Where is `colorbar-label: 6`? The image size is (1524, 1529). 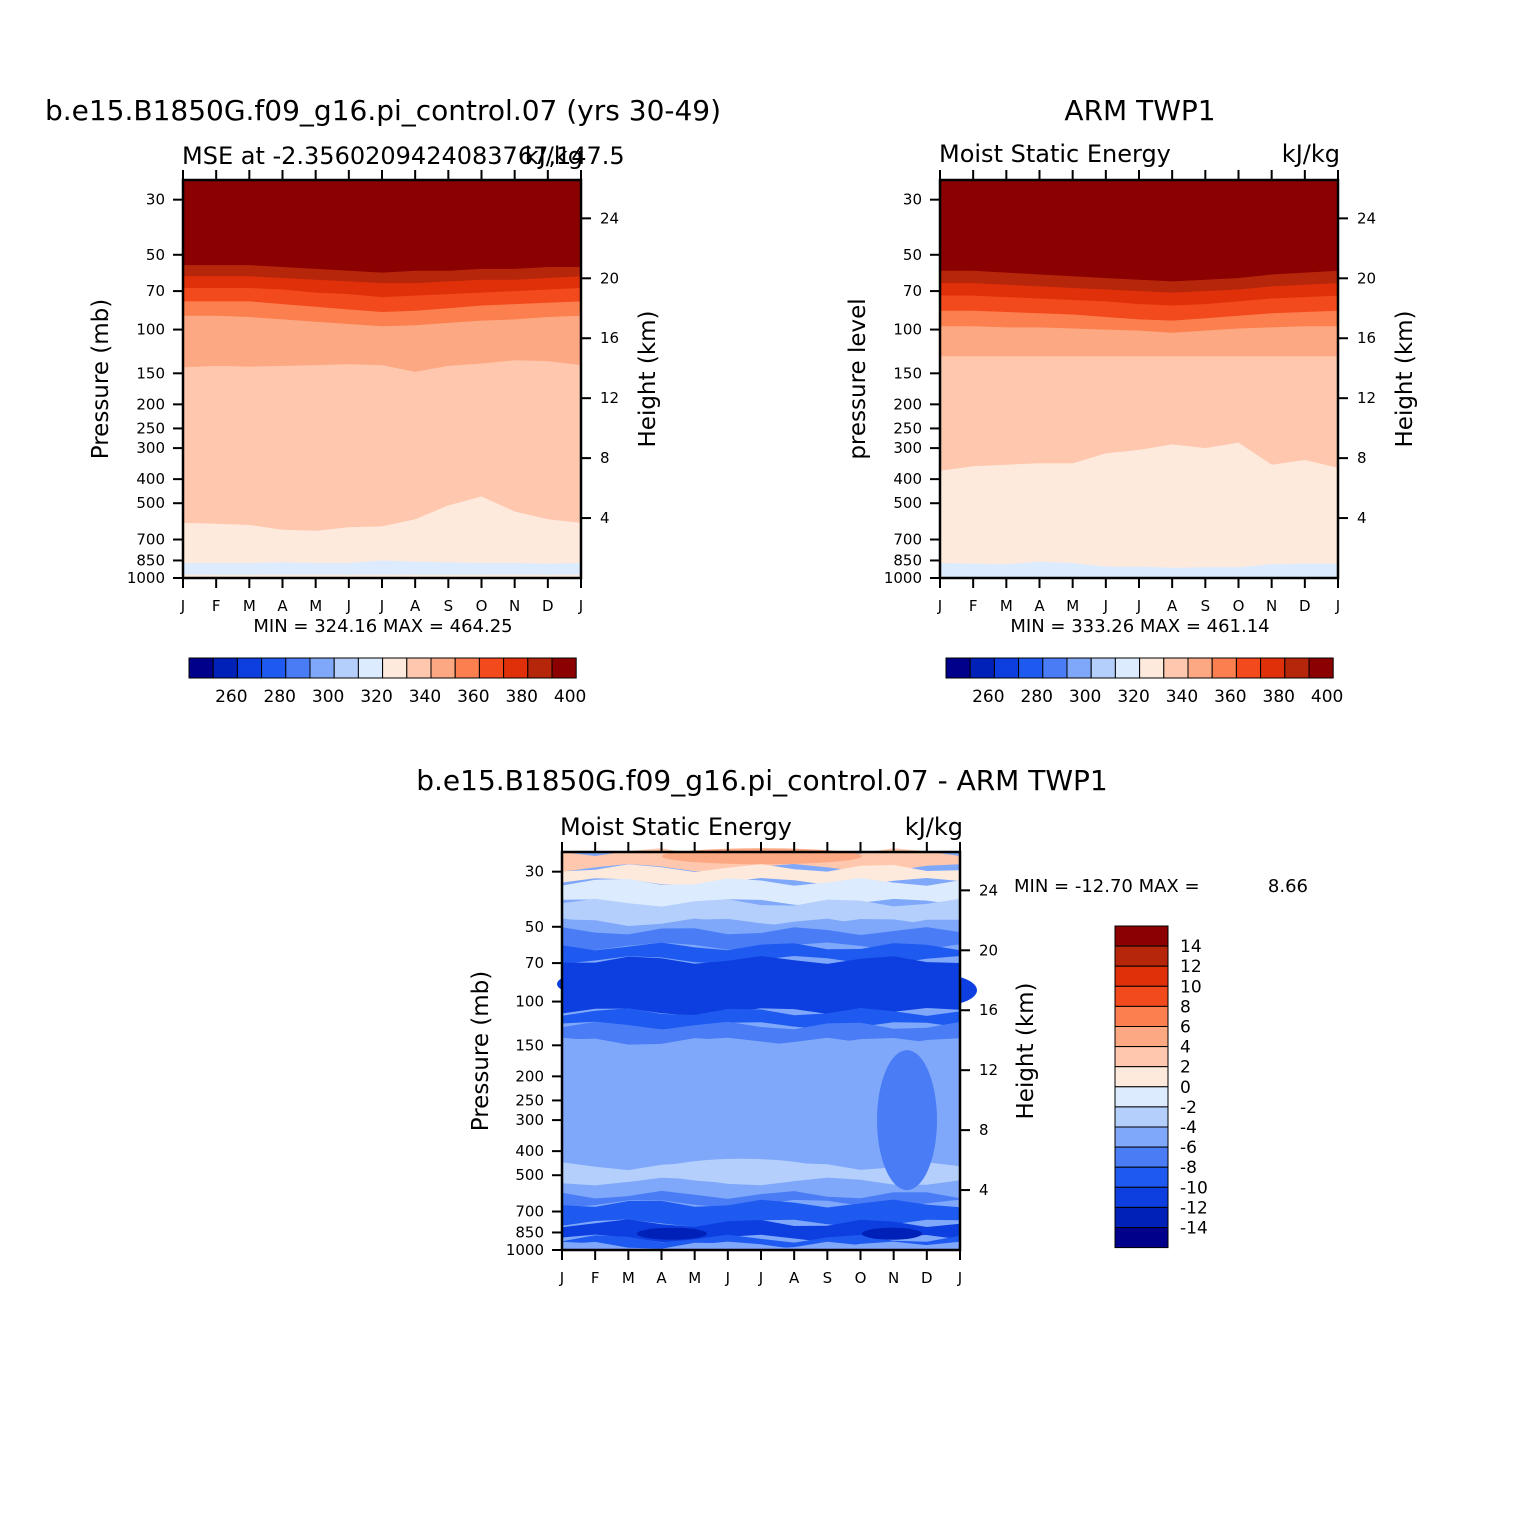
colorbar-label: 6 is located at coordinates (1185, 1028).